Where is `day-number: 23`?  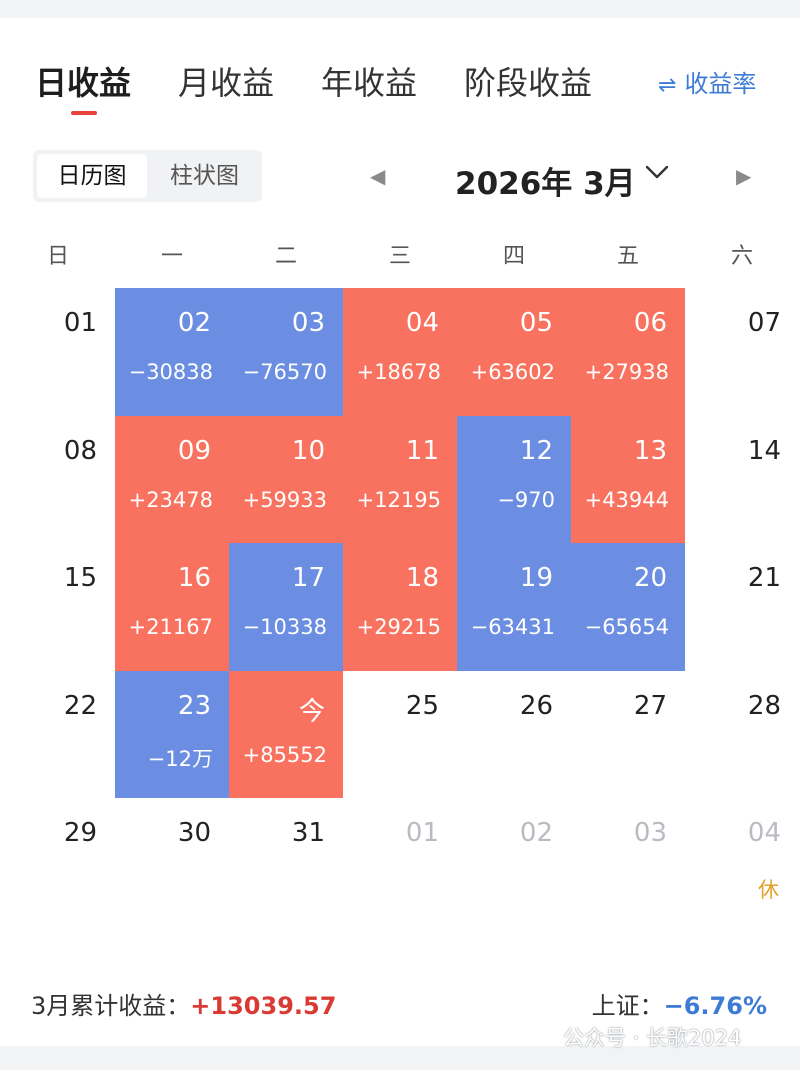 day-number: 23 is located at coordinates (194, 705).